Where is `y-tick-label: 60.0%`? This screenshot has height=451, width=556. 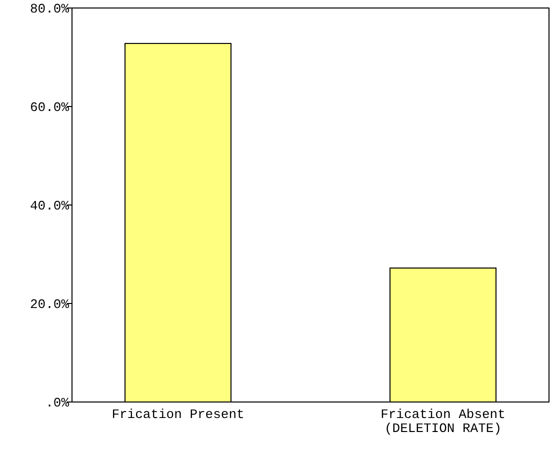 y-tick-label: 60.0% is located at coordinates (50, 108).